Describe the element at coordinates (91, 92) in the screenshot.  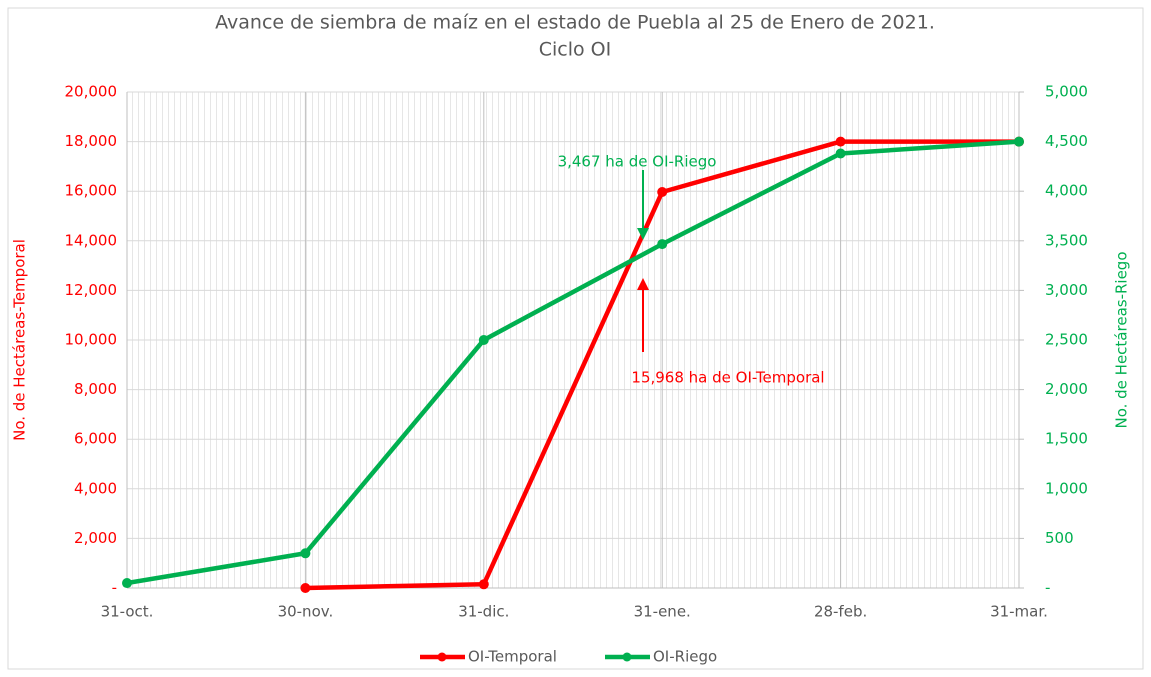
I see `y-tick-label: 20,000` at that location.